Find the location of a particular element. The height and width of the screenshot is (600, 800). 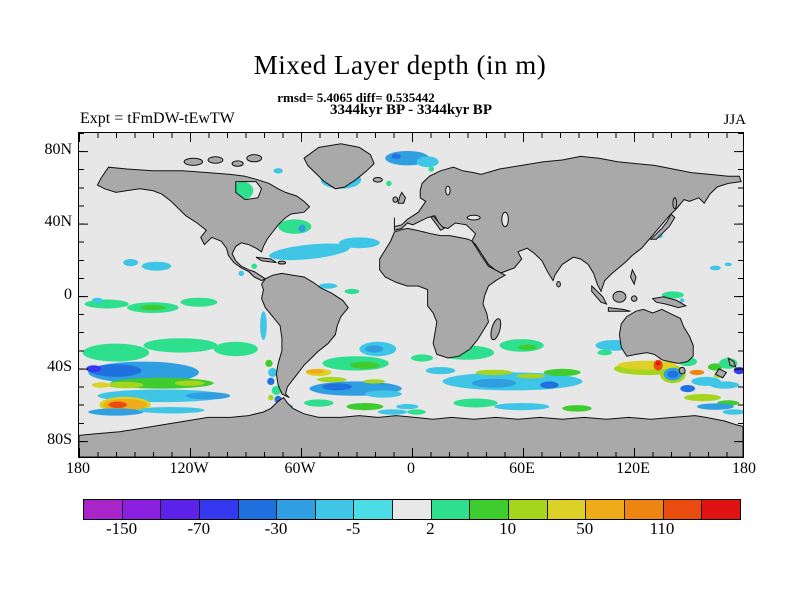

sumatra is located at coordinates (599, 295).